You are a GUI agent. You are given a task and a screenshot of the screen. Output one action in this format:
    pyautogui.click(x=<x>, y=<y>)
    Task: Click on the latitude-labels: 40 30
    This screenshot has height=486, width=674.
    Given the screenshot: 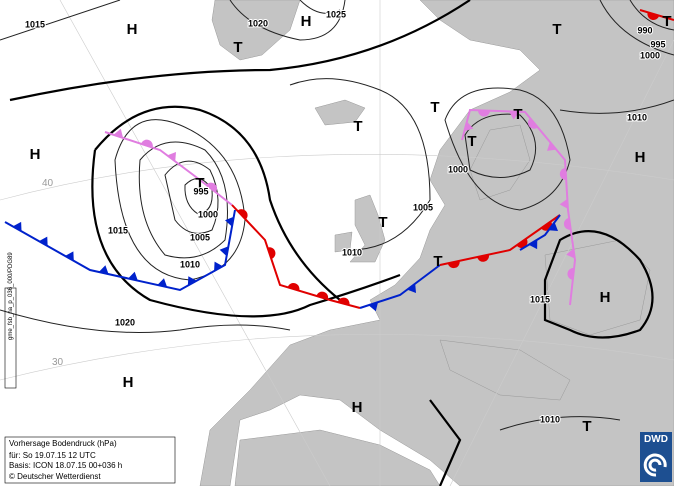 What is the action you would take?
    pyautogui.click(x=53, y=273)
    